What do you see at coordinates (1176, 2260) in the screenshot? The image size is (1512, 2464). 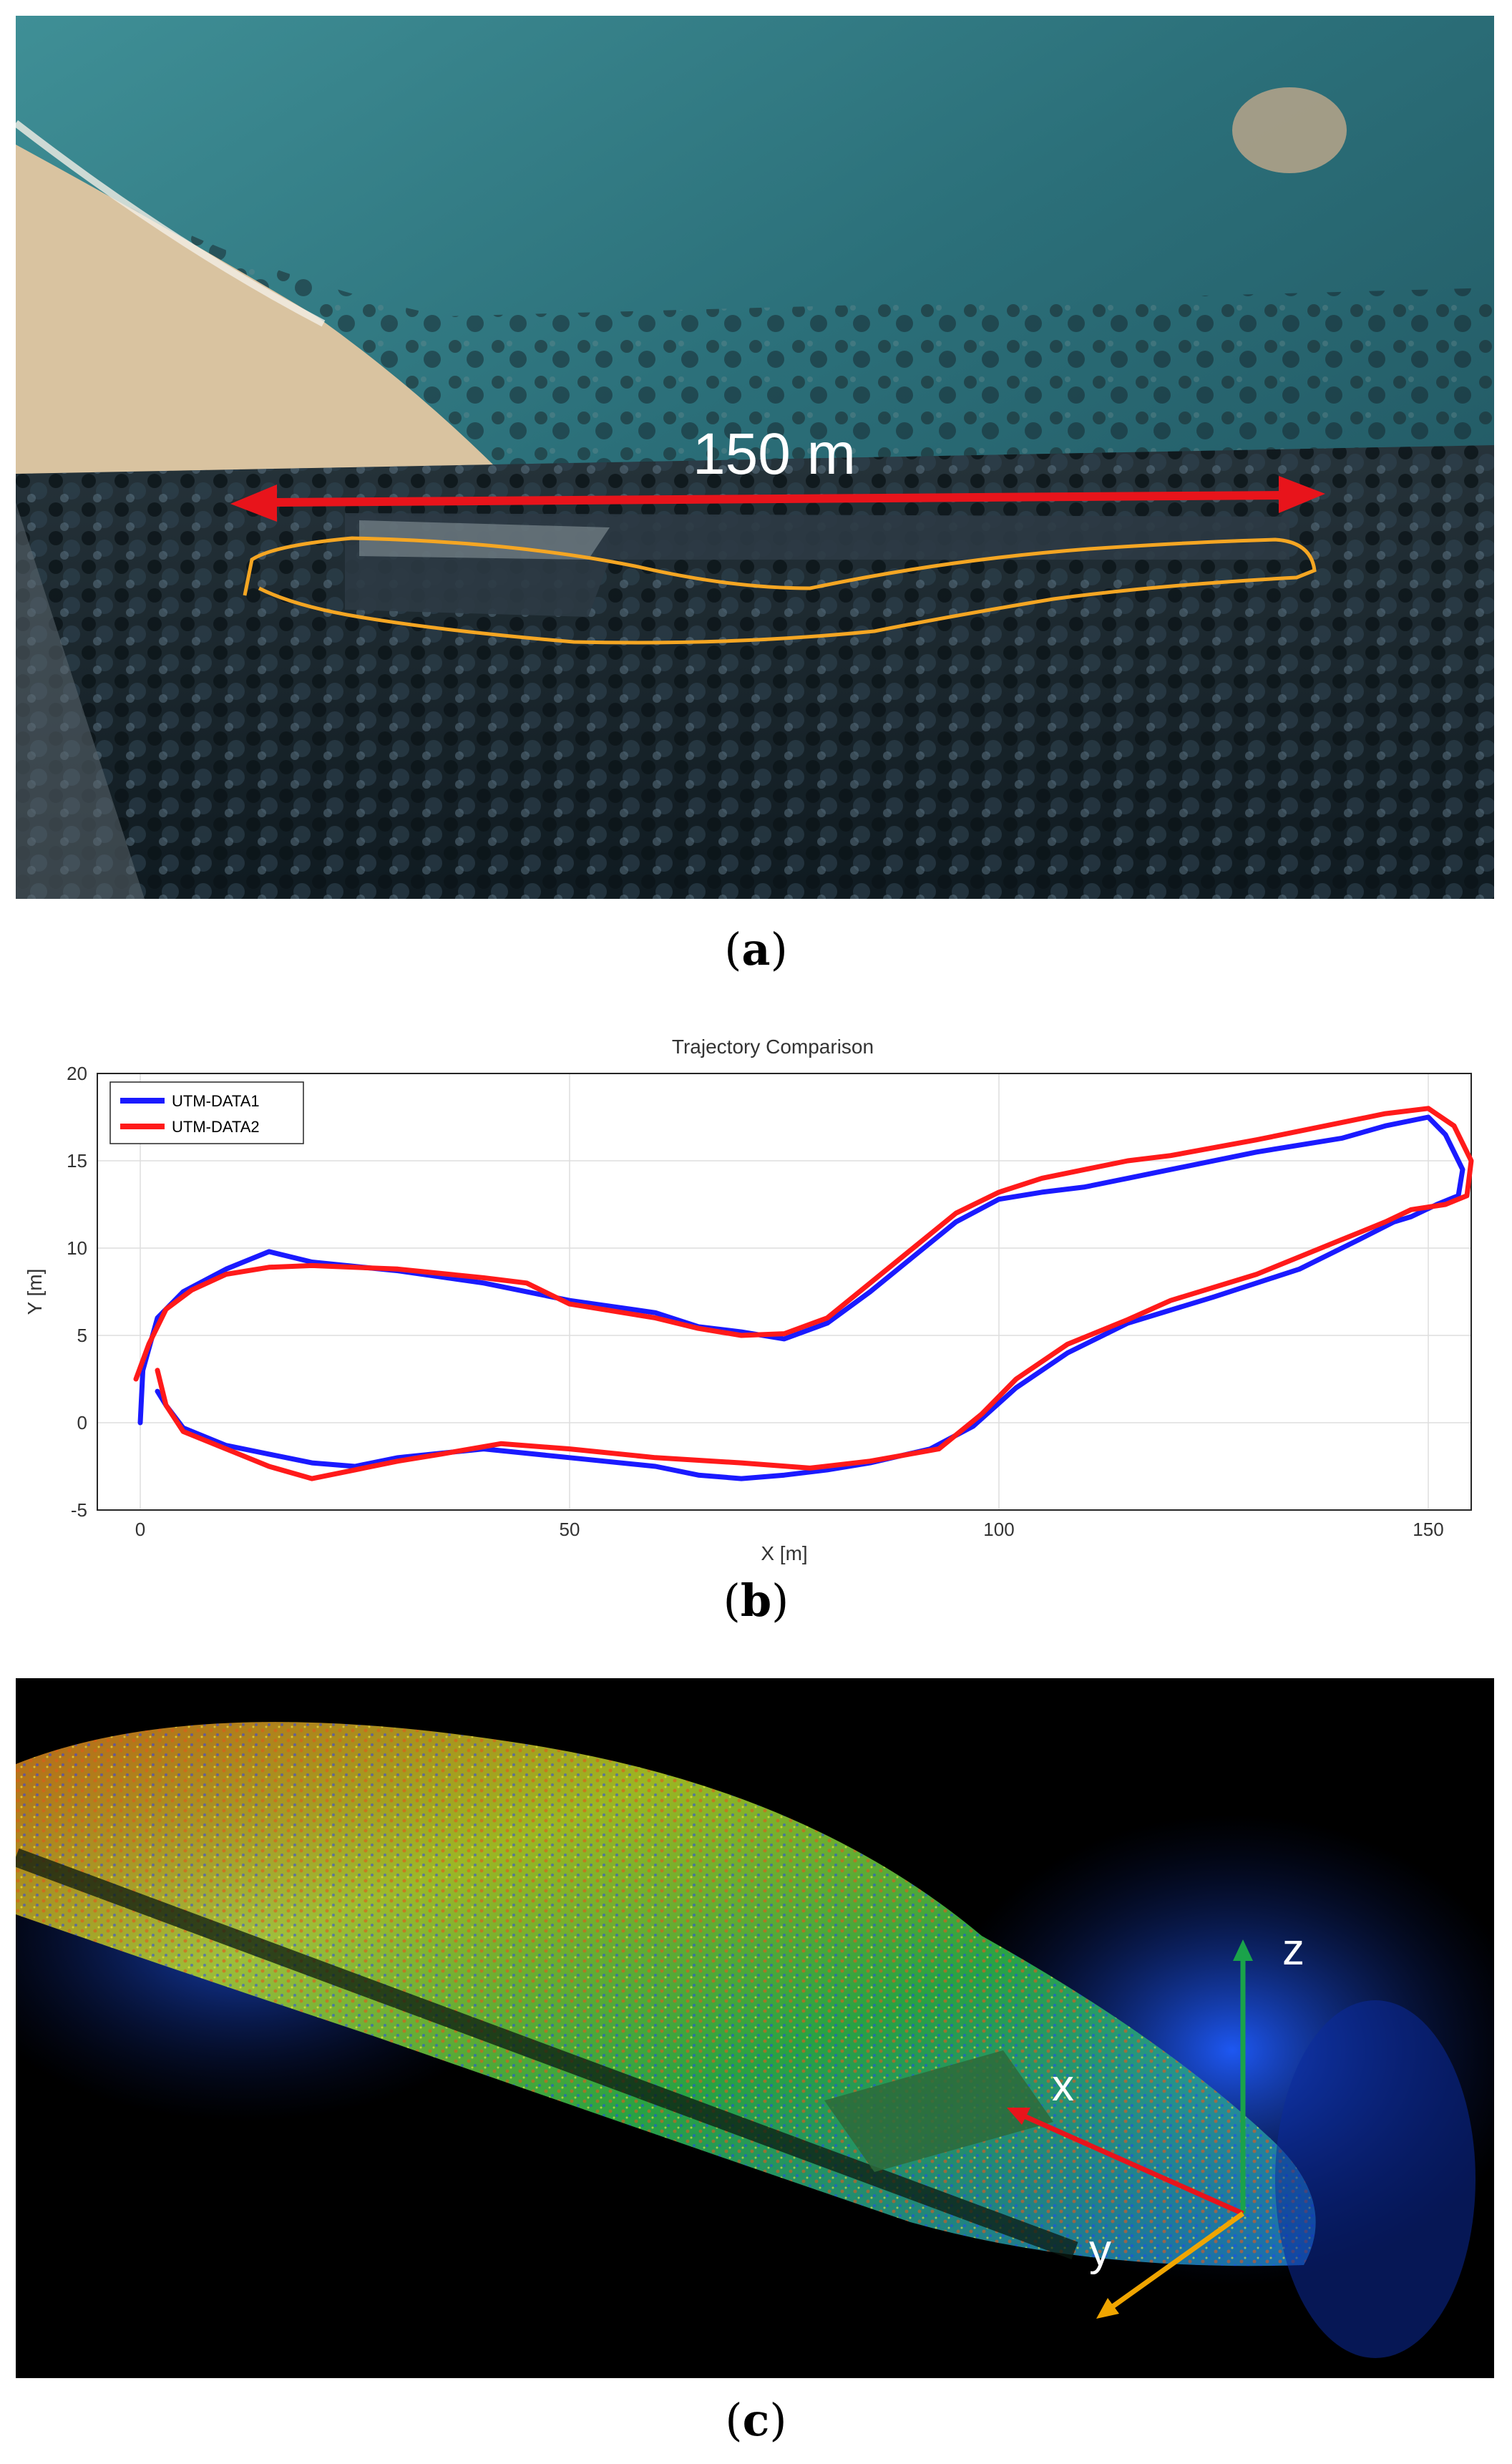 I see `y-axis-arrow` at bounding box center [1176, 2260].